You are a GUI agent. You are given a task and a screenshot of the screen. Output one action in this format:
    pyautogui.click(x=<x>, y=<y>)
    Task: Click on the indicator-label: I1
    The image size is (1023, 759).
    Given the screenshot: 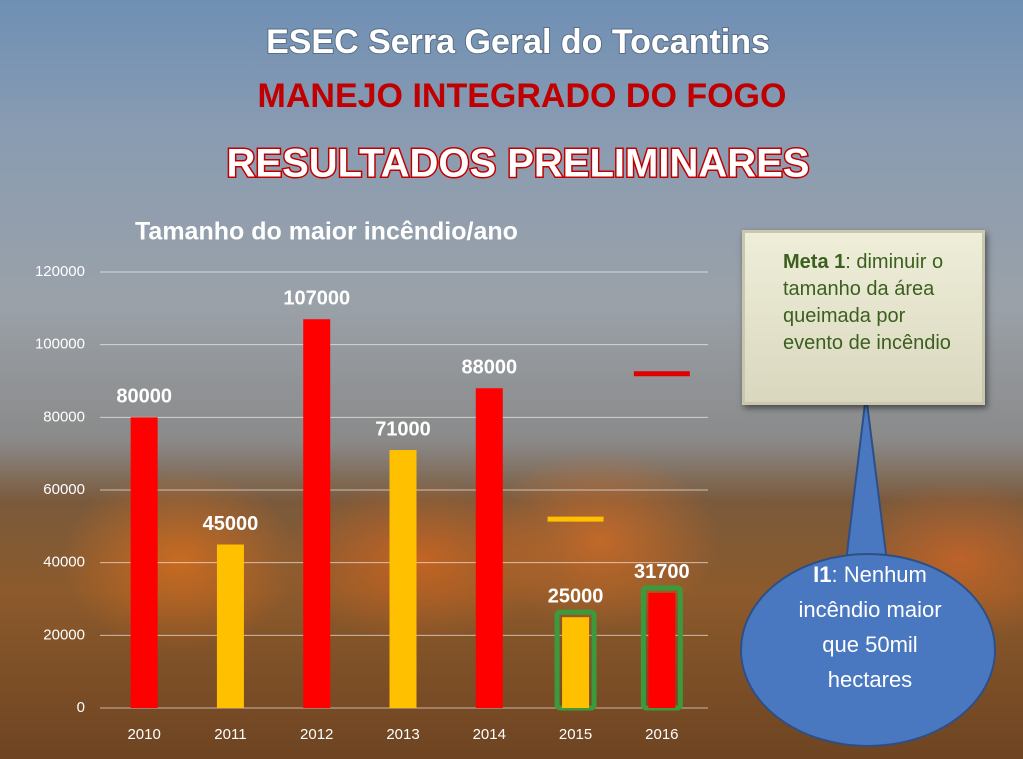 What is the action you would take?
    pyautogui.click(x=822, y=574)
    